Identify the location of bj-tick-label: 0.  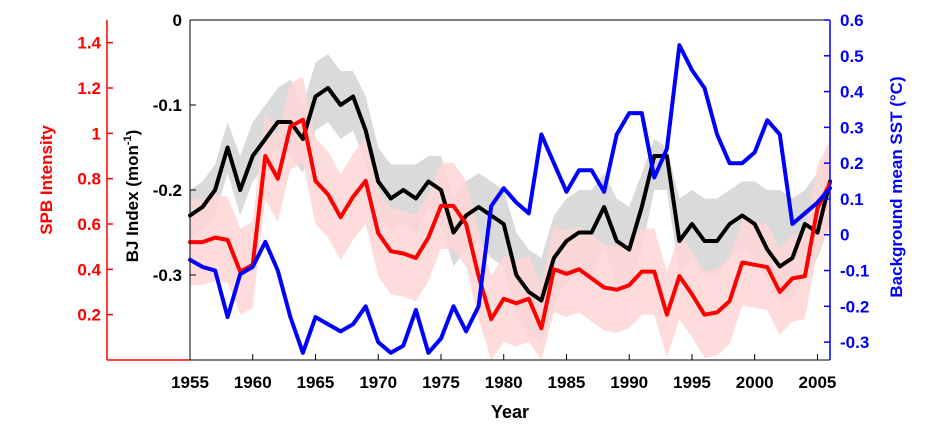
(177, 20).